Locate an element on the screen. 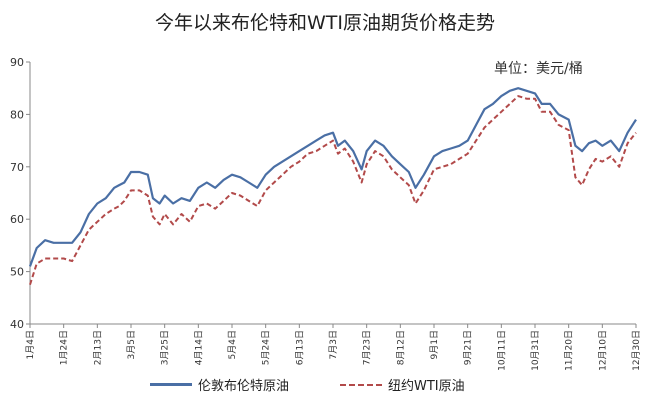 This screenshot has width=650, height=408. x-tick-label: 5月24日 is located at coordinates (266, 347).